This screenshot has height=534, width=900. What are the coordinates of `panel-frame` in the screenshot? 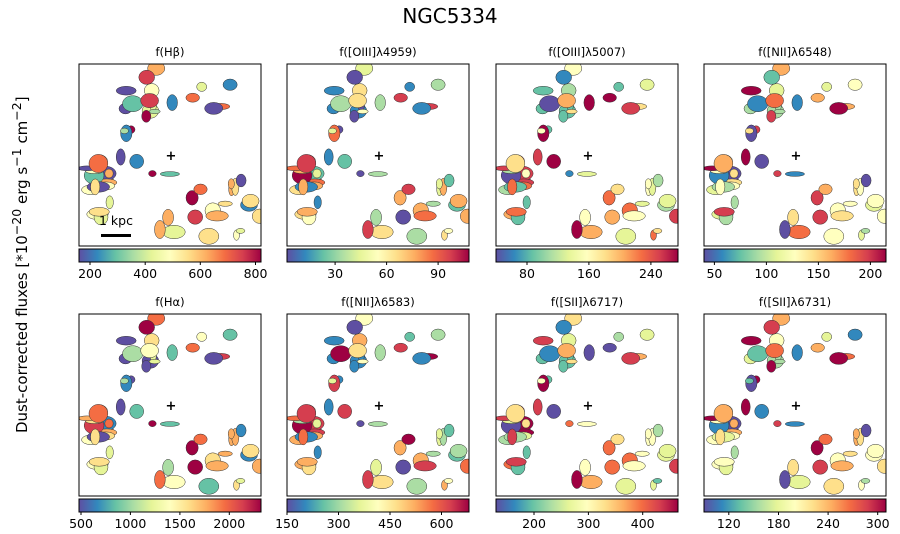 It's located at (587, 405).